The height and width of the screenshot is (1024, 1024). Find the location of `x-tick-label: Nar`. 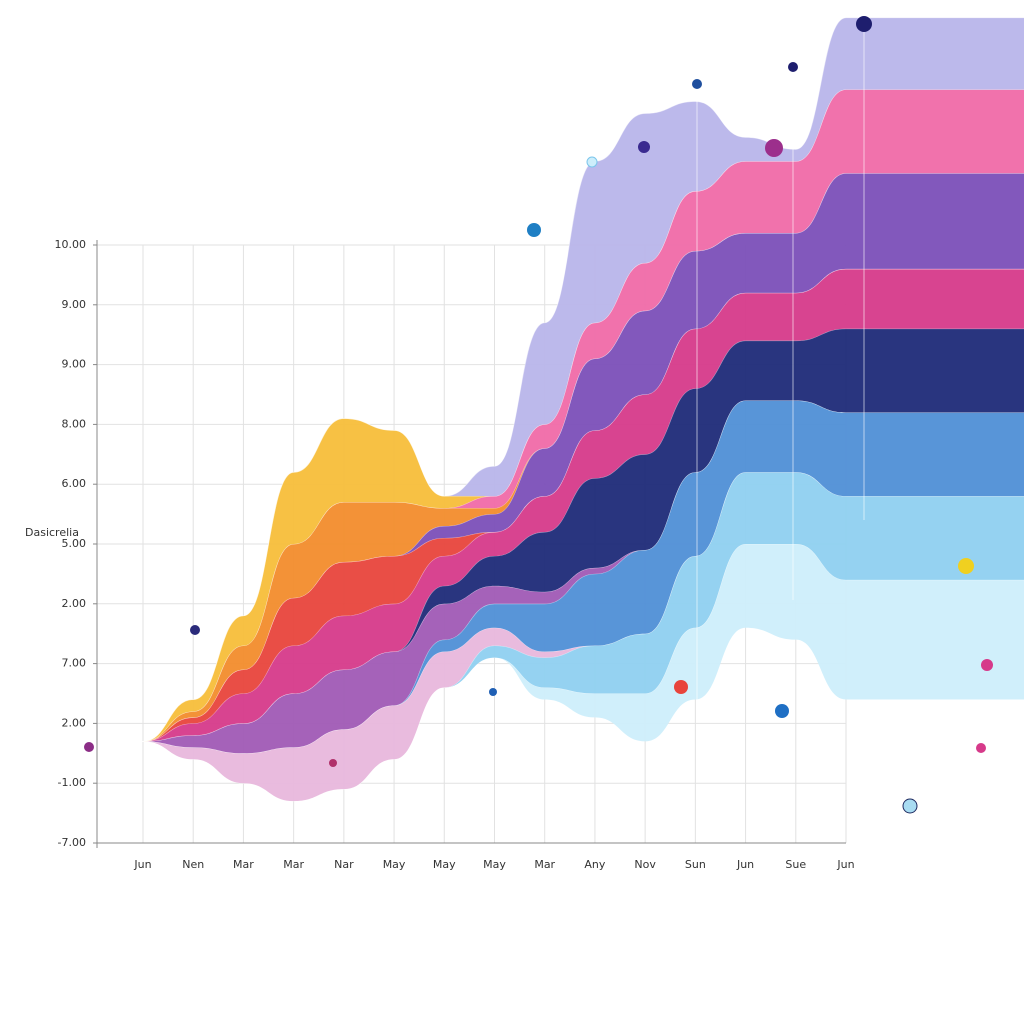

x-tick-label: Nar is located at coordinates (344, 864).